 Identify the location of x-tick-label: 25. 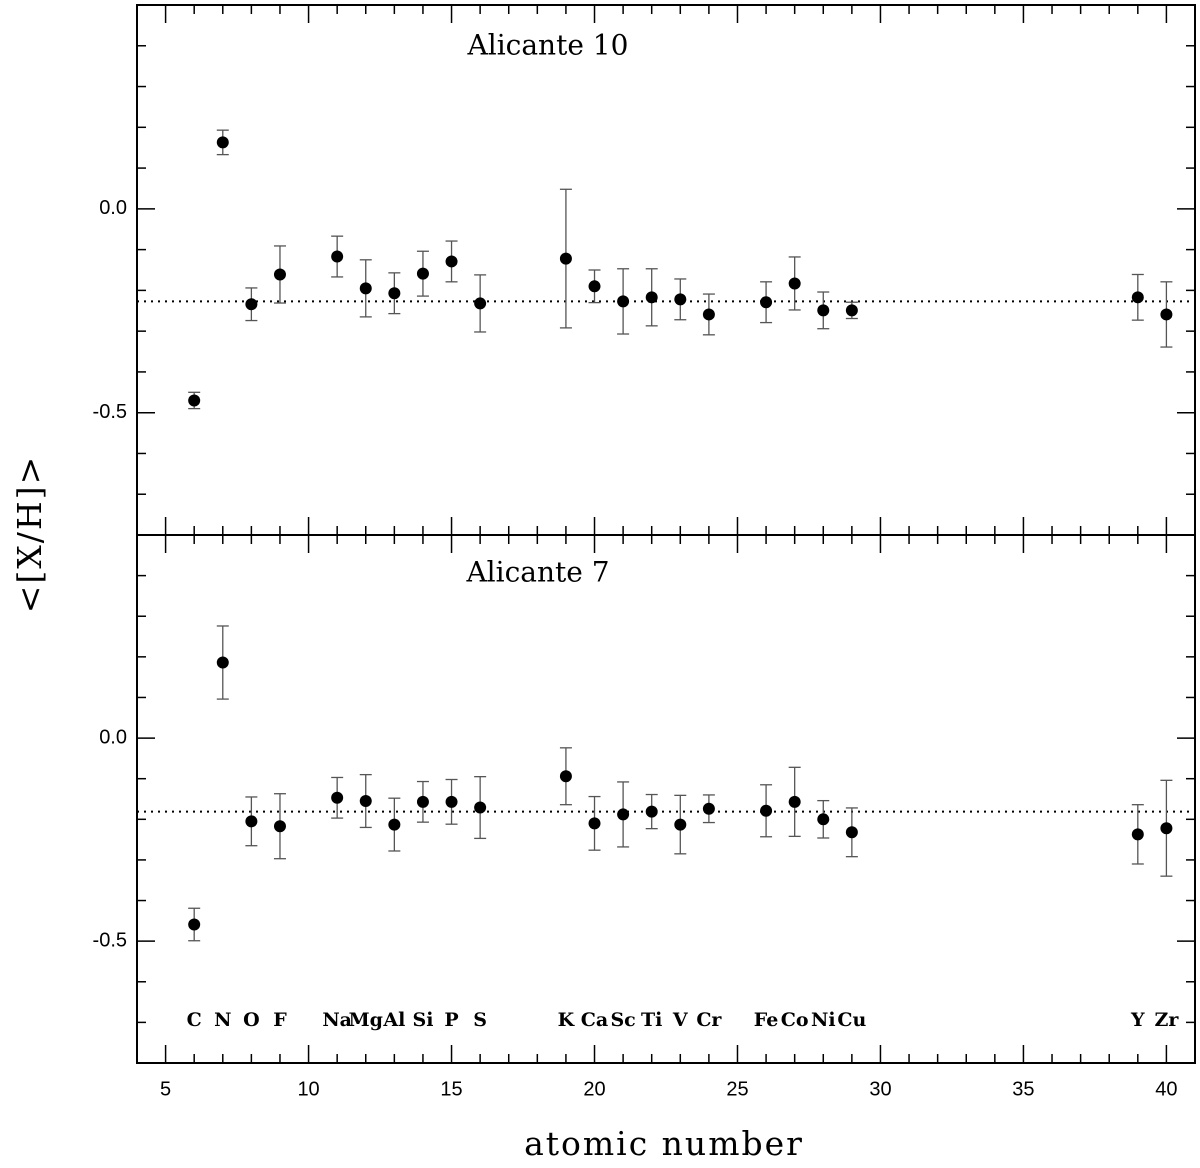
(737, 1089).